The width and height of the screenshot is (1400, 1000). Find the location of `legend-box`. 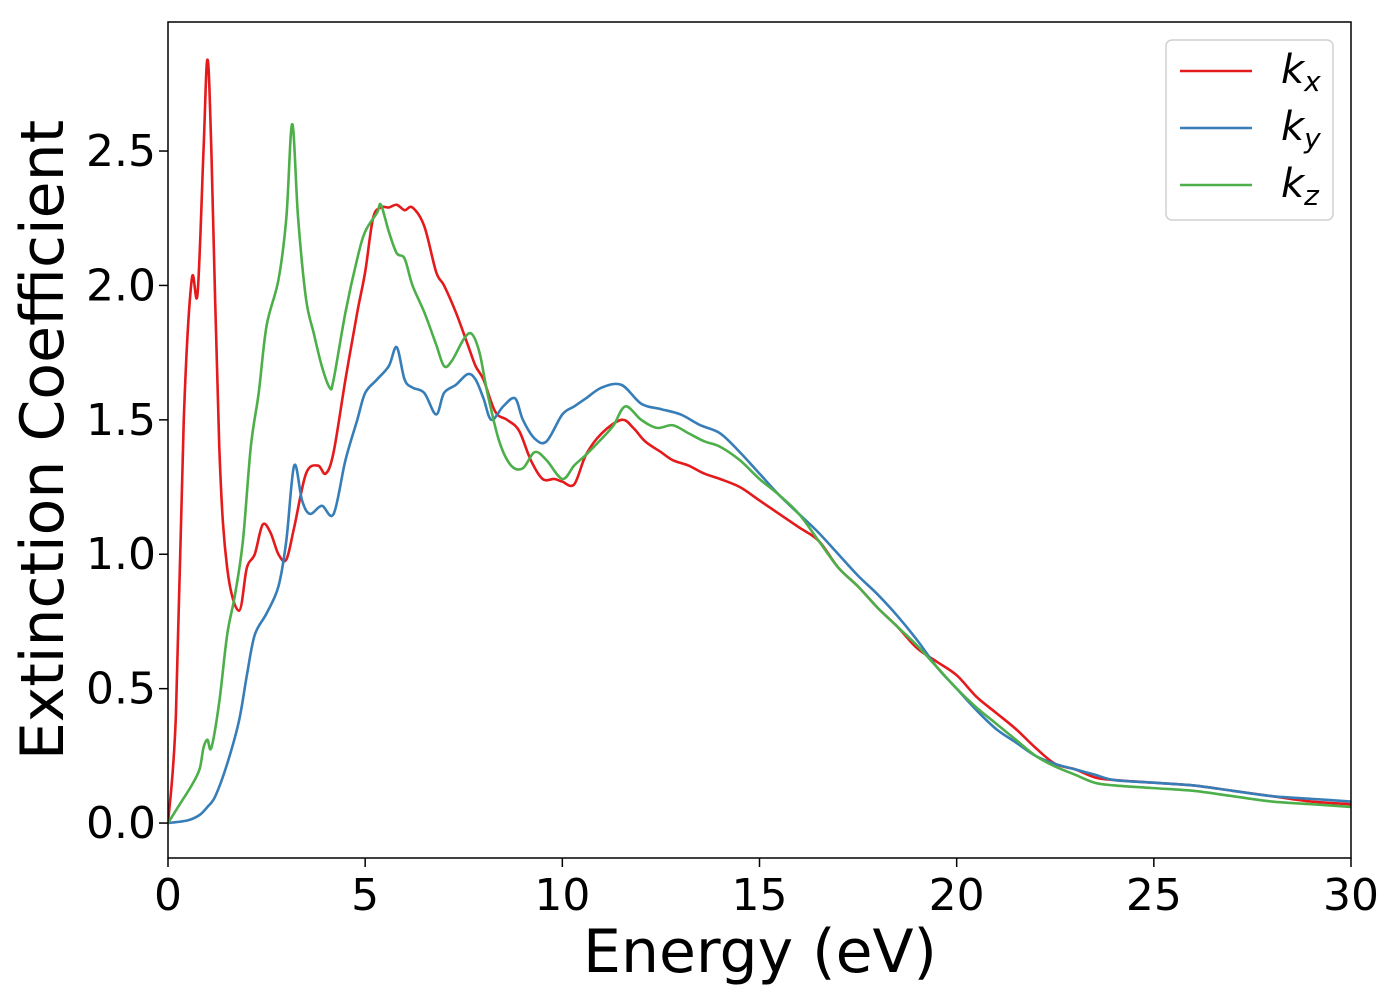

legend-box is located at coordinates (1249, 130).